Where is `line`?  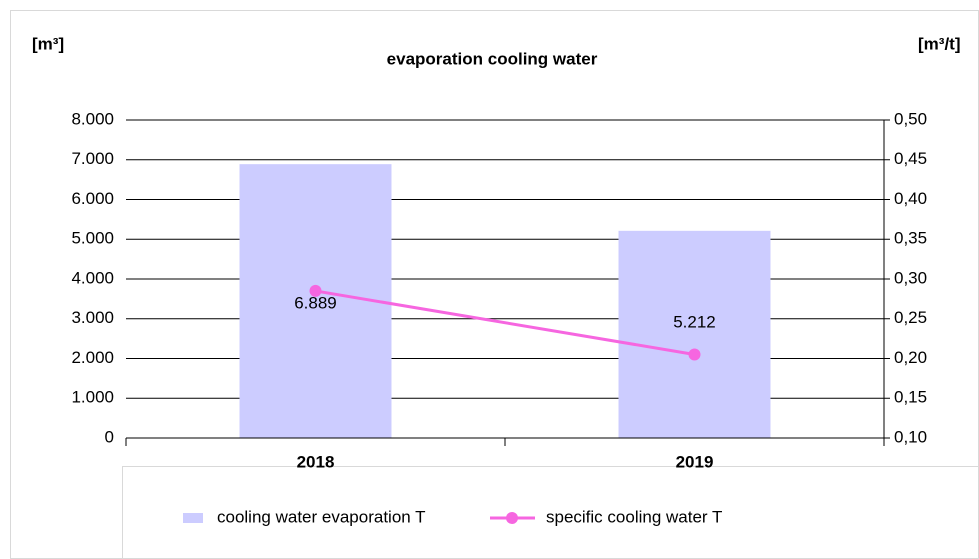
line is located at coordinates (505, 323).